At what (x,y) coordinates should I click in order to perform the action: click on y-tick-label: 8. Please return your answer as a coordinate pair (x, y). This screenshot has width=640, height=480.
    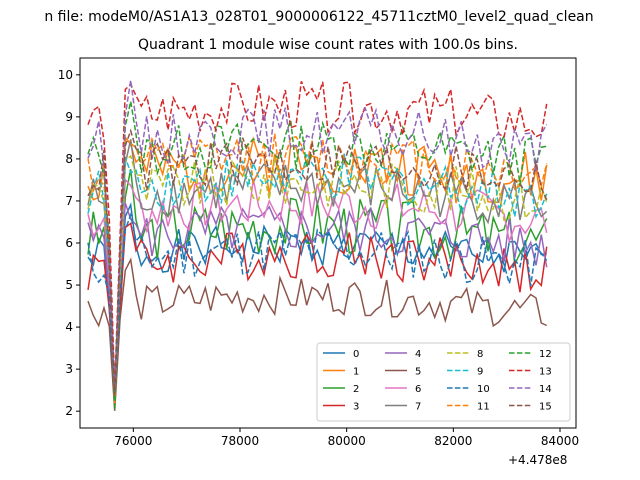
    Looking at the image, I should click on (69, 159).